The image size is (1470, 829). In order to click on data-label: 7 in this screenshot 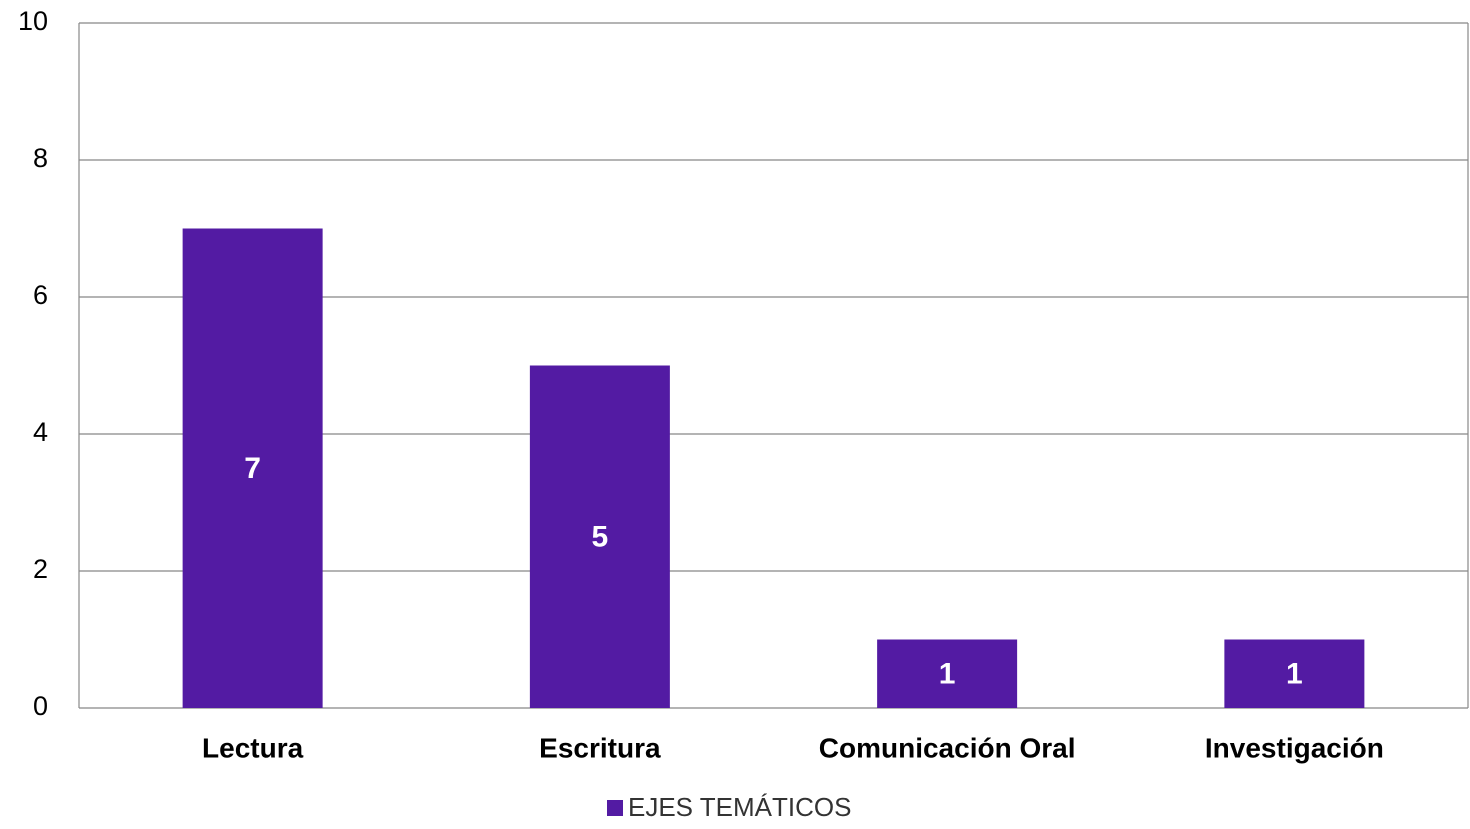, I will do `click(252, 468)`.